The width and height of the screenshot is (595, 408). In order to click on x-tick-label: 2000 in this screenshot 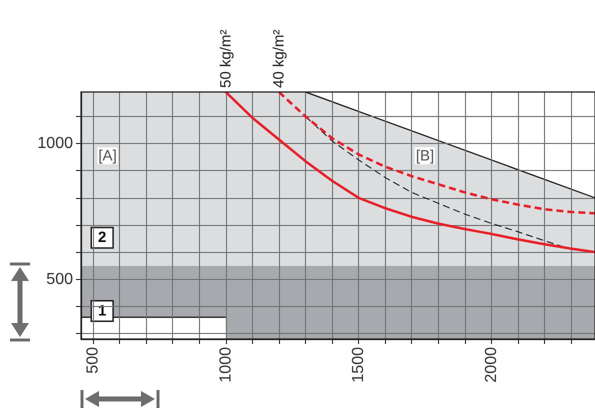, I will do `click(491, 364)`.